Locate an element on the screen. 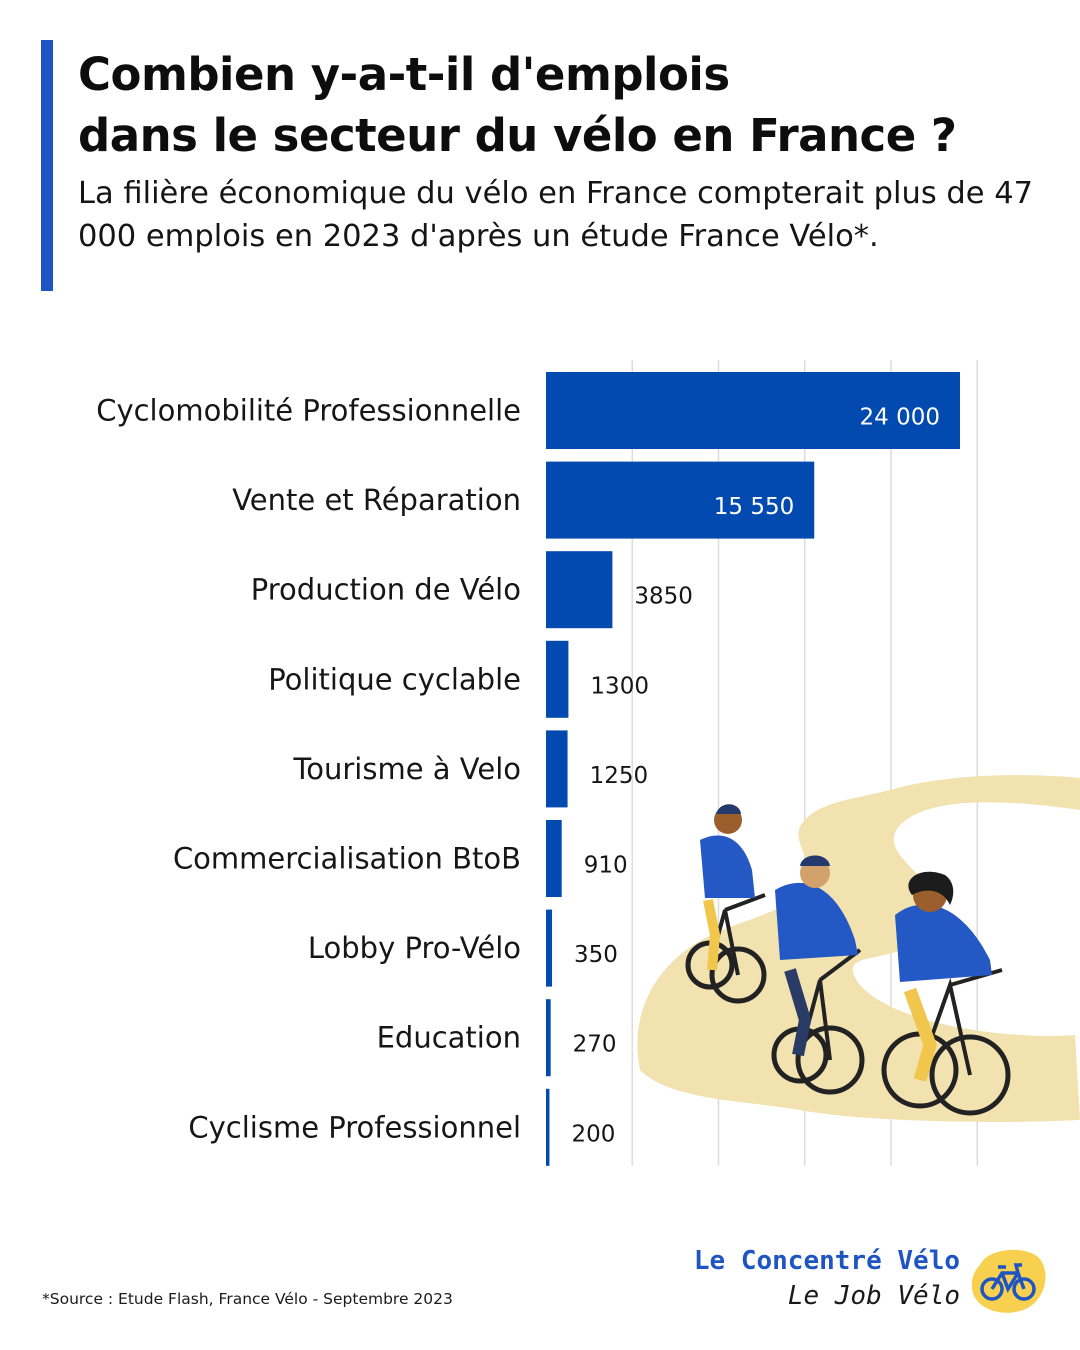 The height and width of the screenshot is (1350, 1080). category-label: Cyclisme Professionnel is located at coordinates (354, 1127).